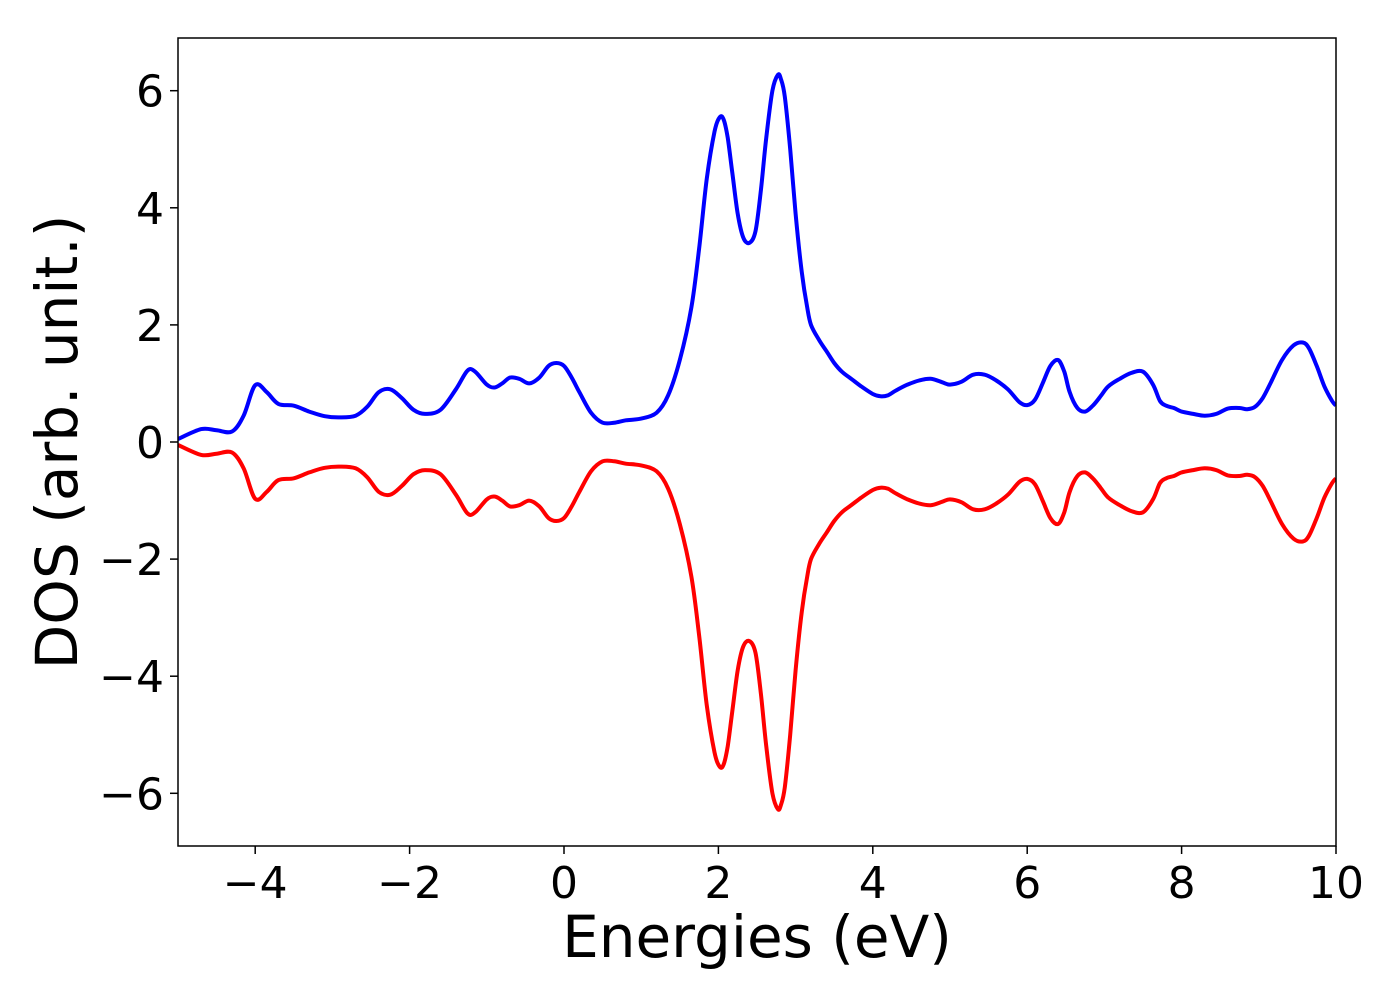 This screenshot has height=1000, width=1400. Describe the element at coordinates (150, 326) in the screenshot. I see `y-tick-label: 2` at that location.